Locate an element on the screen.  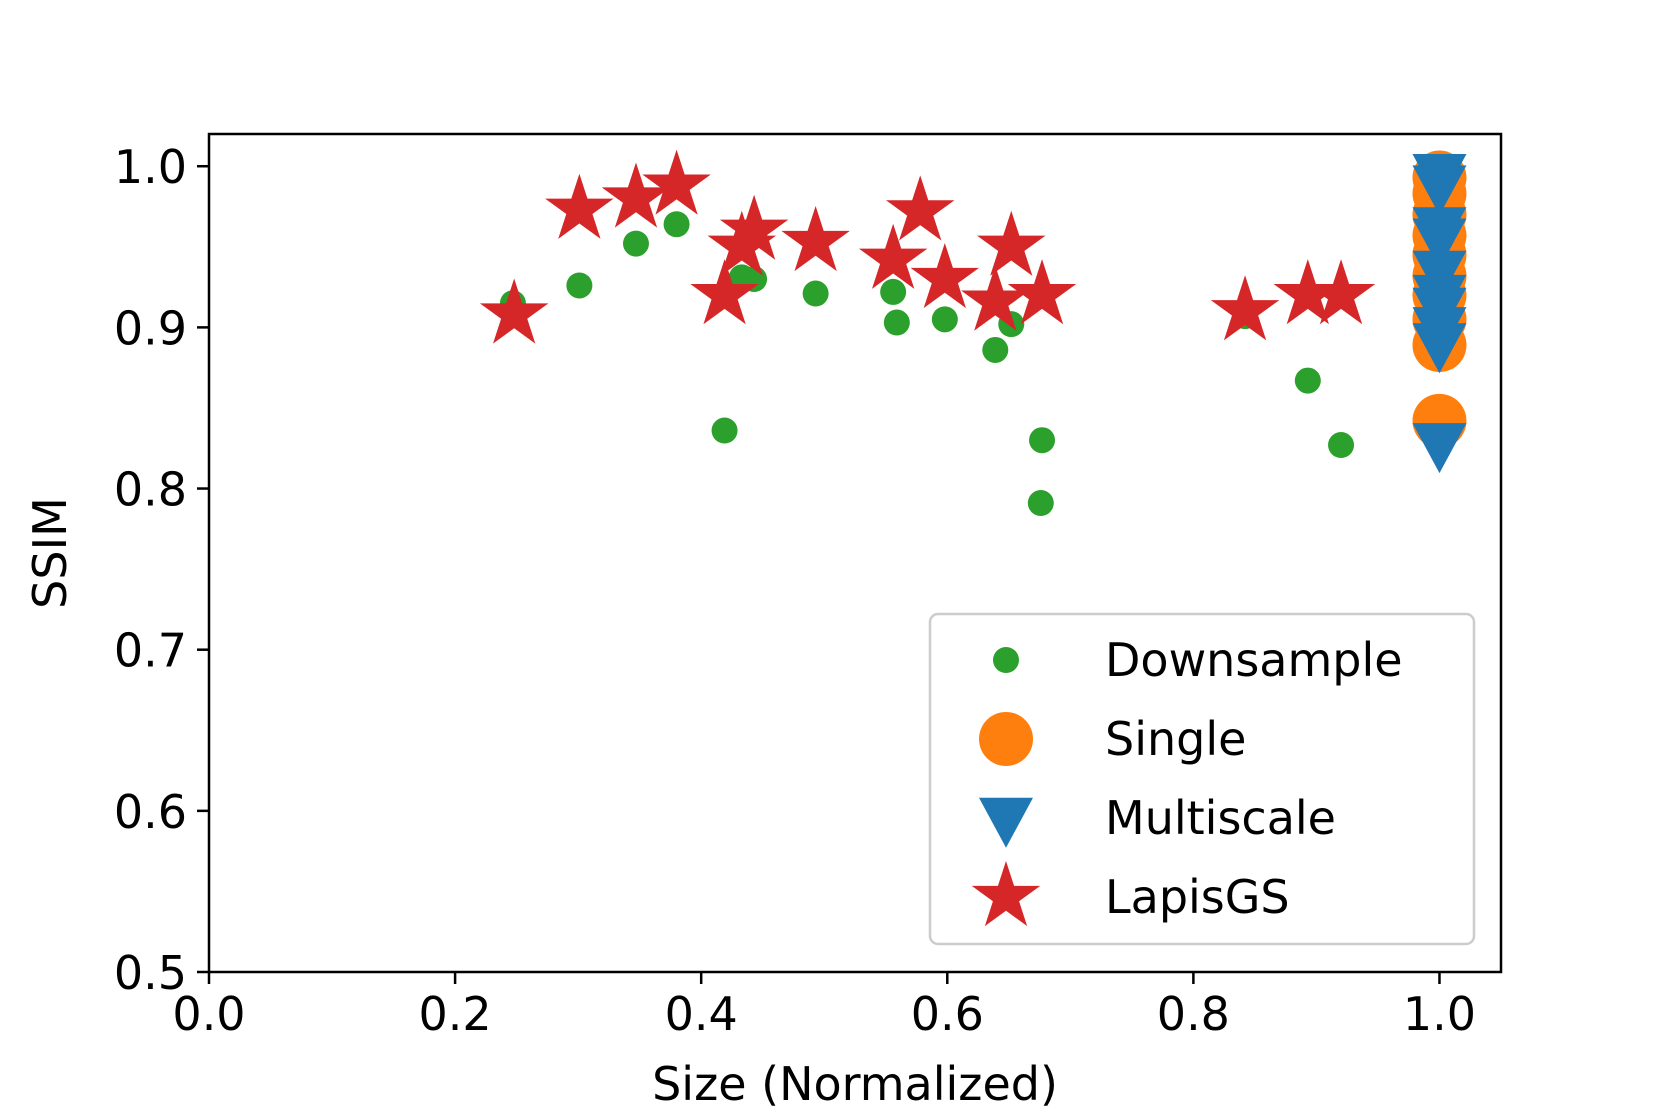
y-axis-title: SSIM is located at coordinates (50, 553).